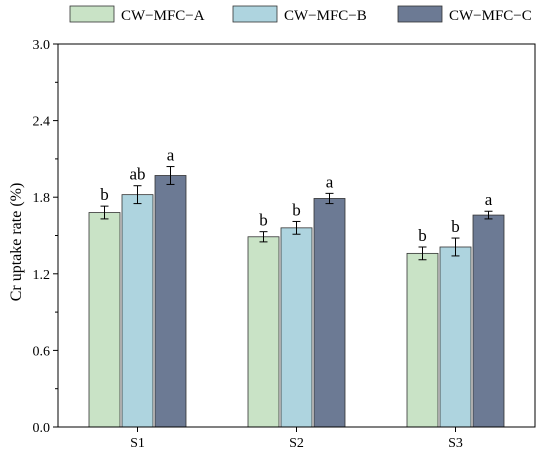  I want to click on legend: CW−MFC−A CW−MFC−B CW−MFC−C, so click(300, 14).